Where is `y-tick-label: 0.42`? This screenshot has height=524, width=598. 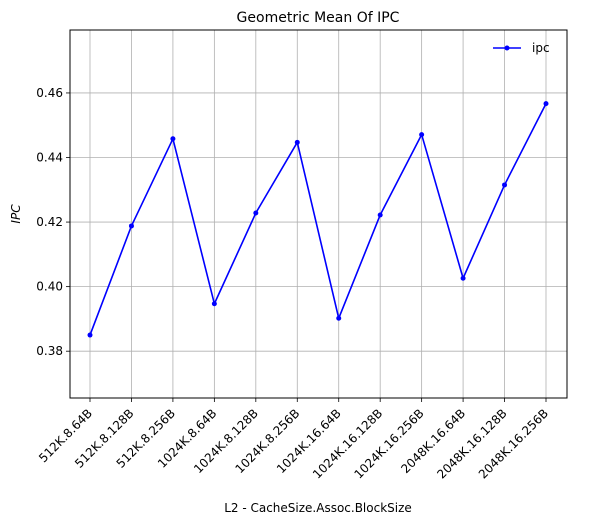
y-tick-label: 0.42 is located at coordinates (49, 222).